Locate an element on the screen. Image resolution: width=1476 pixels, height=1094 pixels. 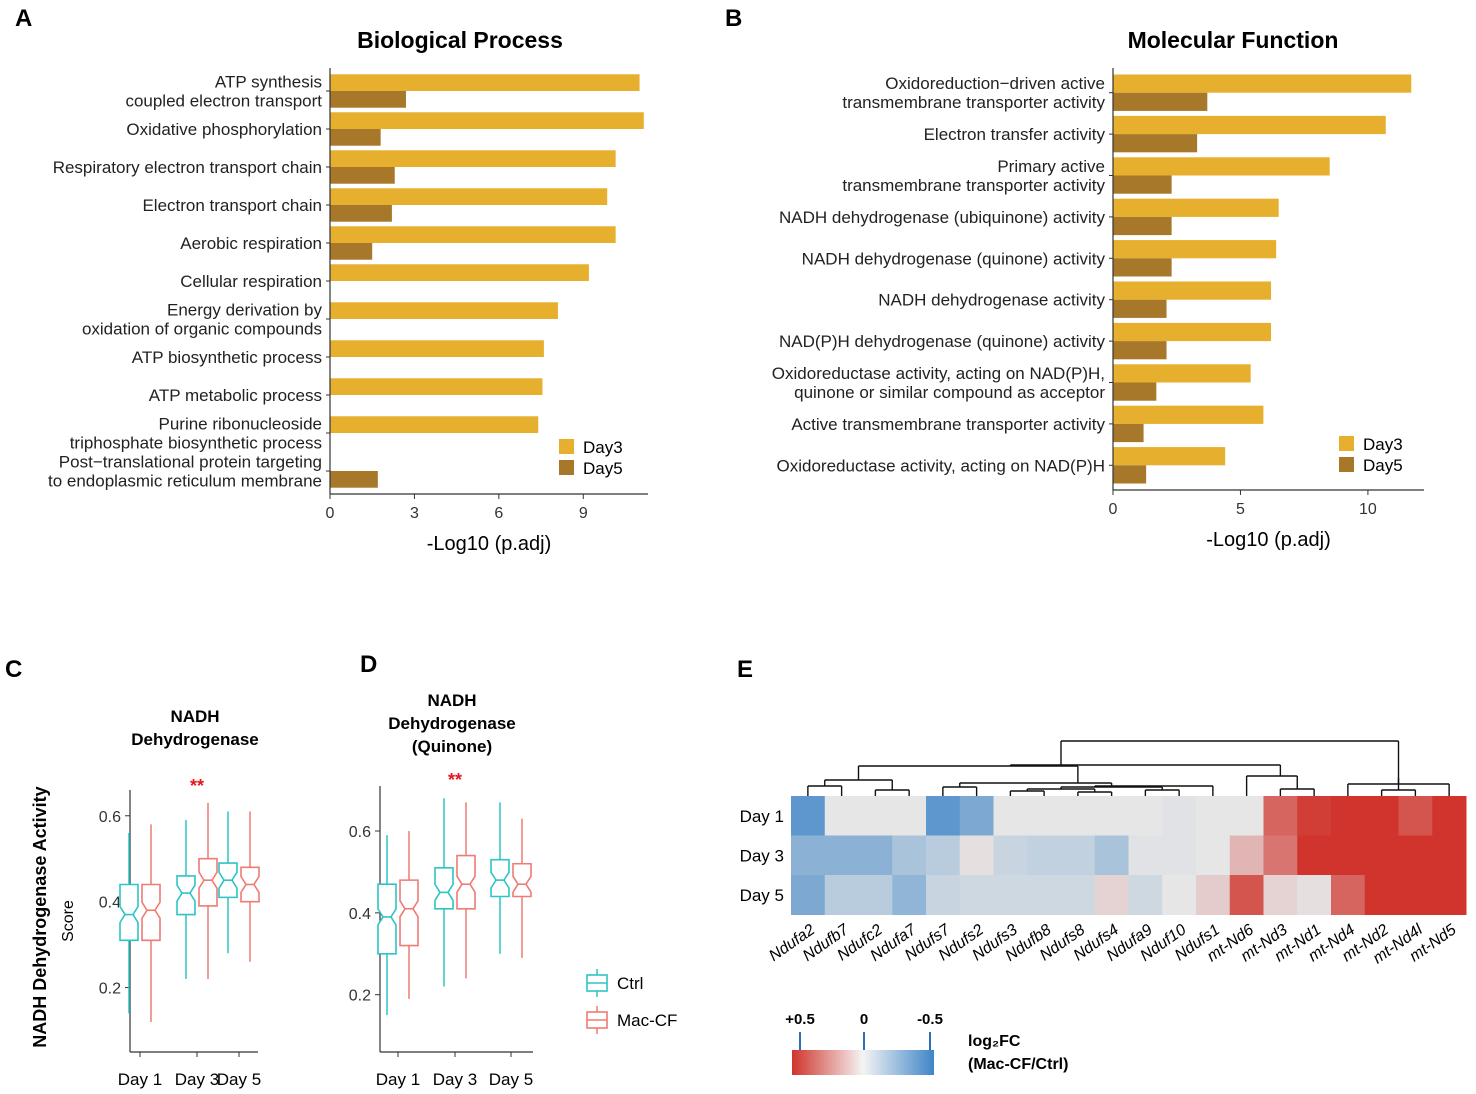
category-label: NADH dehydrogenase activity is located at coordinates (991, 300).